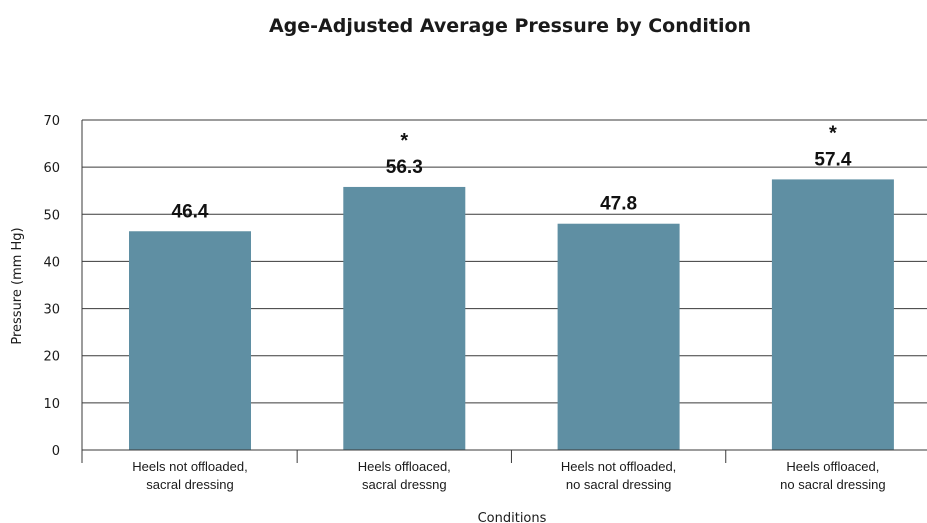 The height and width of the screenshot is (523, 927). I want to click on data-label: 56.3, so click(404, 167).